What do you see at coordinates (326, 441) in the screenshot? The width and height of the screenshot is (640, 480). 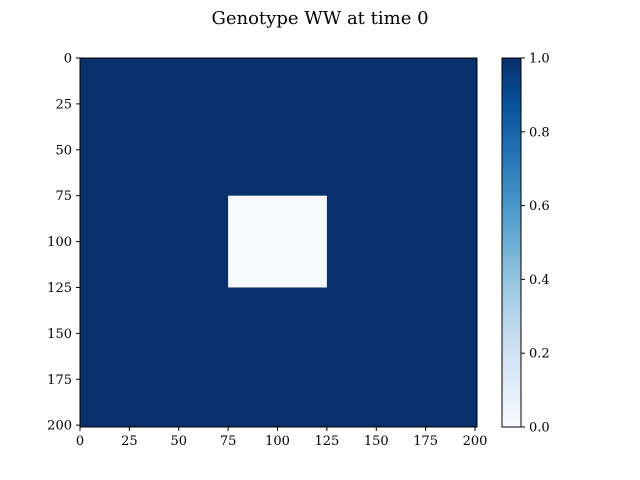 I see `x-tick-label: 125` at bounding box center [326, 441].